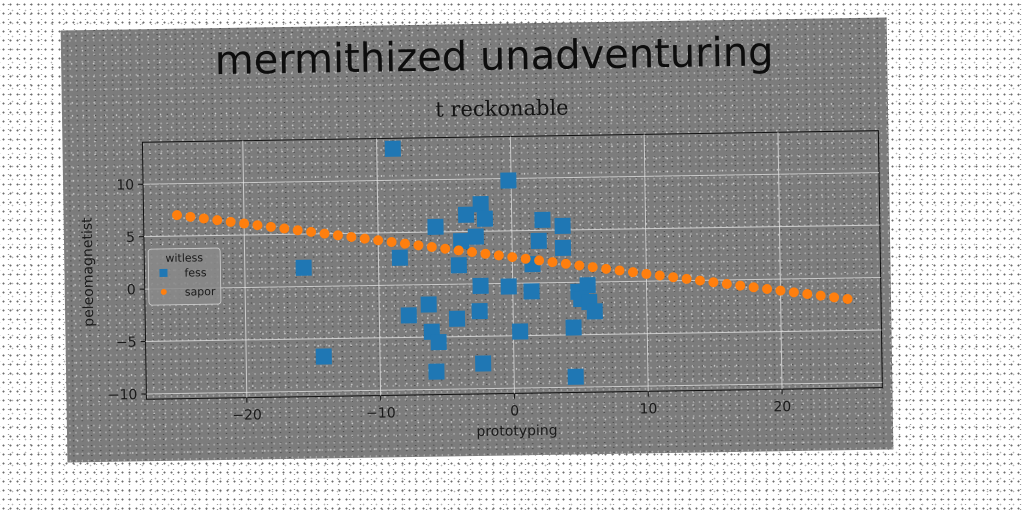 The height and width of the screenshot is (512, 1024). Describe the element at coordinates (517, 431) in the screenshot. I see `x-axis-label: prototyping` at that location.